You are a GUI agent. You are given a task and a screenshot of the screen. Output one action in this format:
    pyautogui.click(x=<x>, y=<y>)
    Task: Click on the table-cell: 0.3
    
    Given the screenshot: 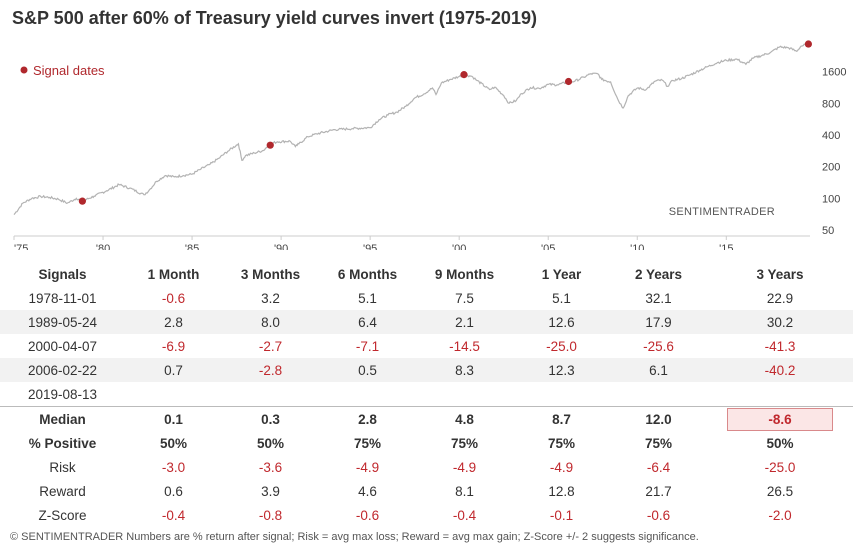 What is the action you would take?
    pyautogui.click(x=270, y=418)
    